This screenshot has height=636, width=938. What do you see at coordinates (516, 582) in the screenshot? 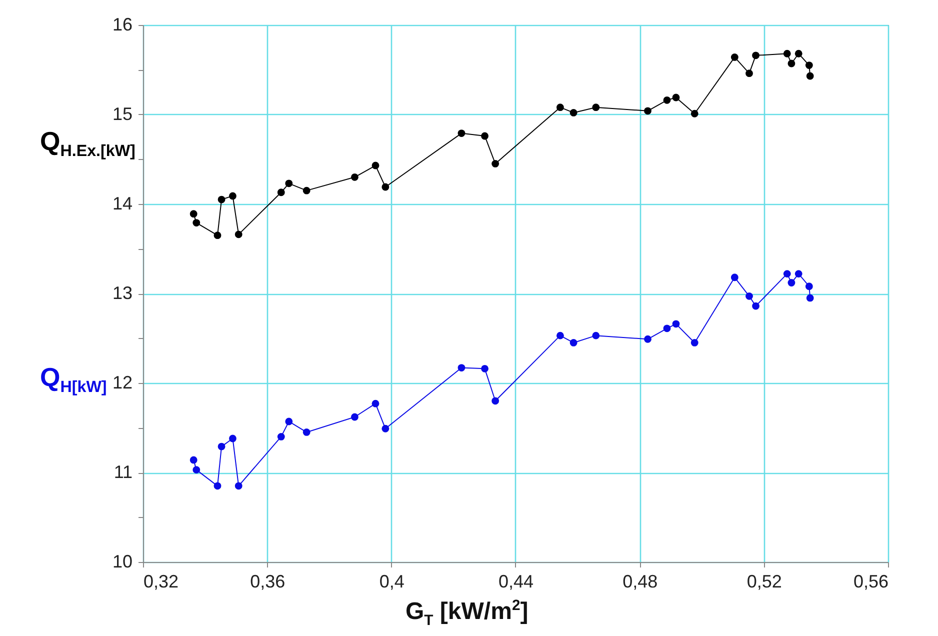
I see `x-tick-label: 0,44` at bounding box center [516, 582].